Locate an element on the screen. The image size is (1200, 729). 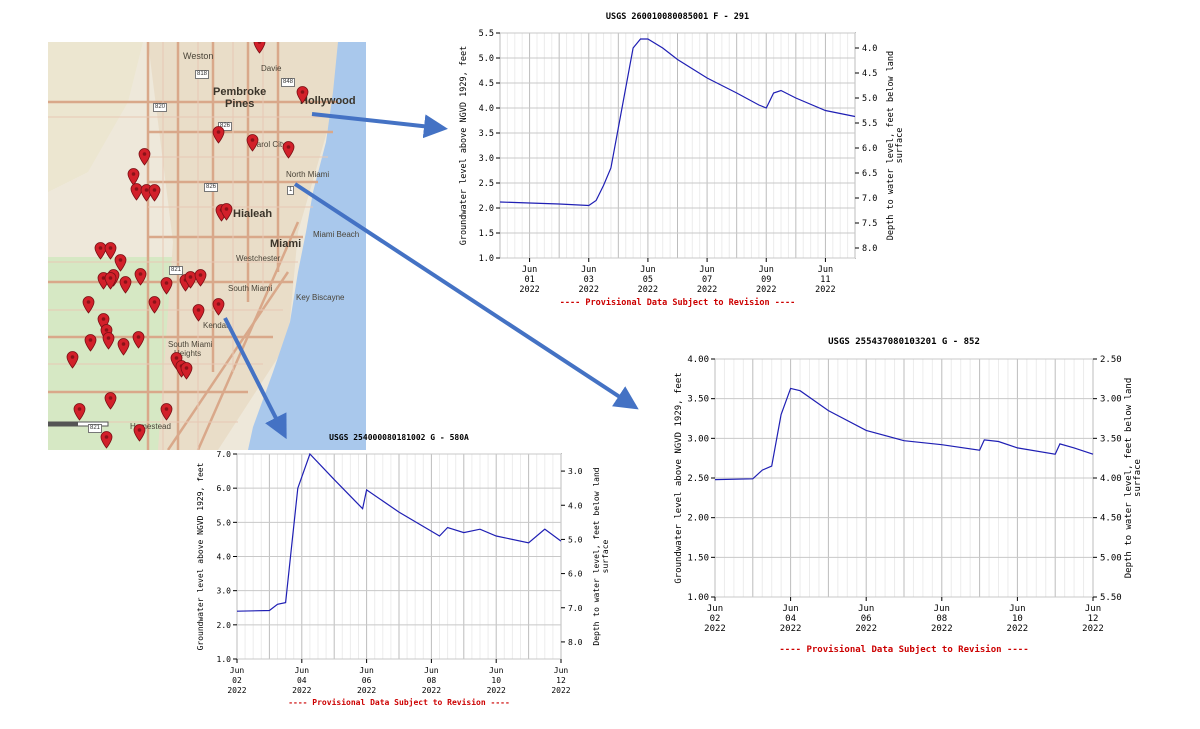
place-pines: Pines is located at coordinates (240, 104).